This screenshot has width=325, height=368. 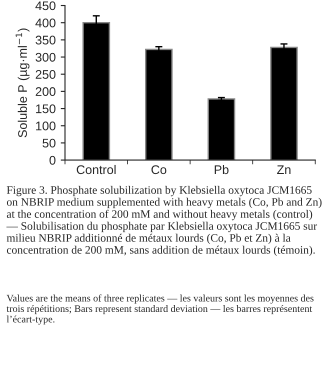 What do you see at coordinates (221, 169) in the screenshot?
I see `x-tick-label: Pb` at bounding box center [221, 169].